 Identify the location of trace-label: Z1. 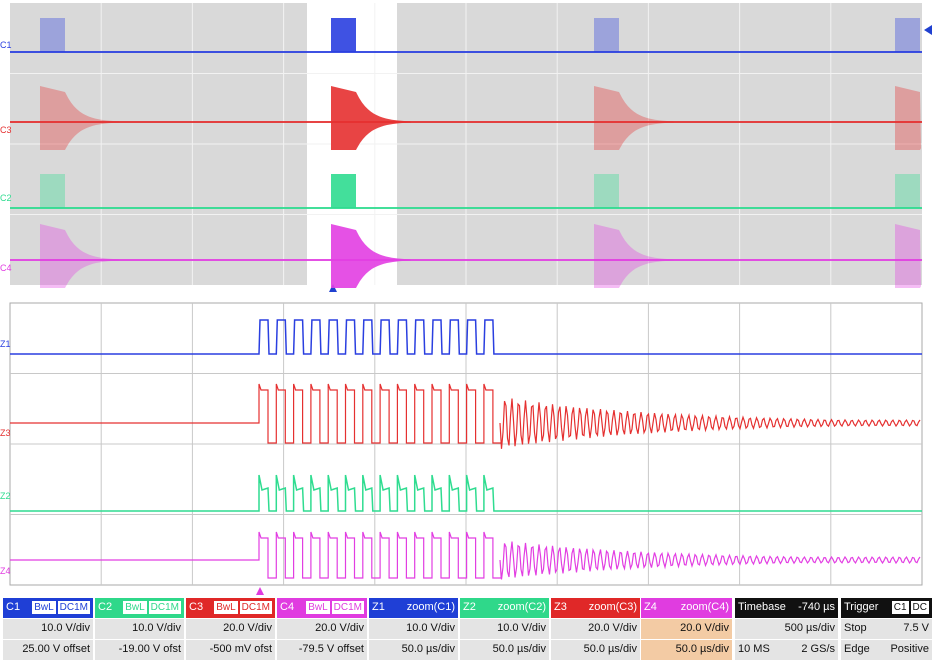
(5, 344).